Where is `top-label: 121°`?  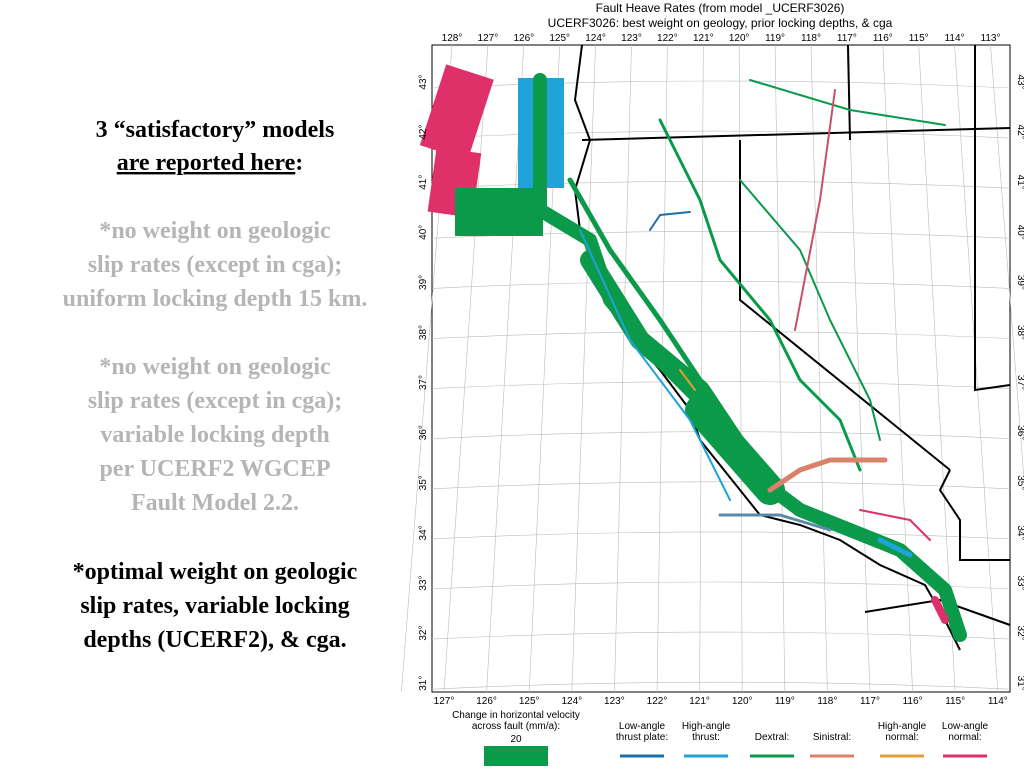
top-label: 121° is located at coordinates (703, 38).